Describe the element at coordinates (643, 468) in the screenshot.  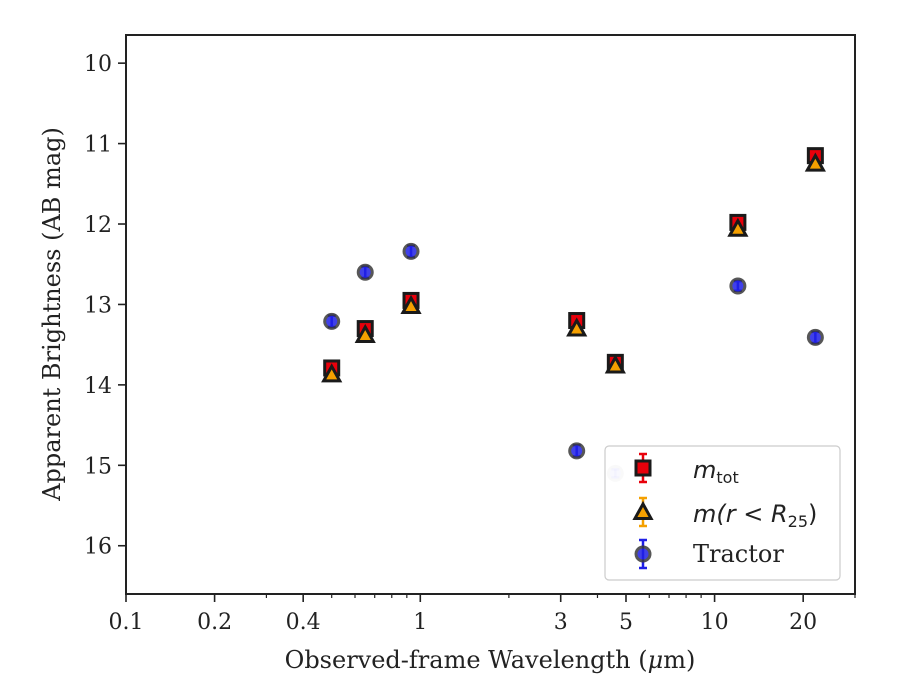
I see `legend-marker-mtot` at that location.